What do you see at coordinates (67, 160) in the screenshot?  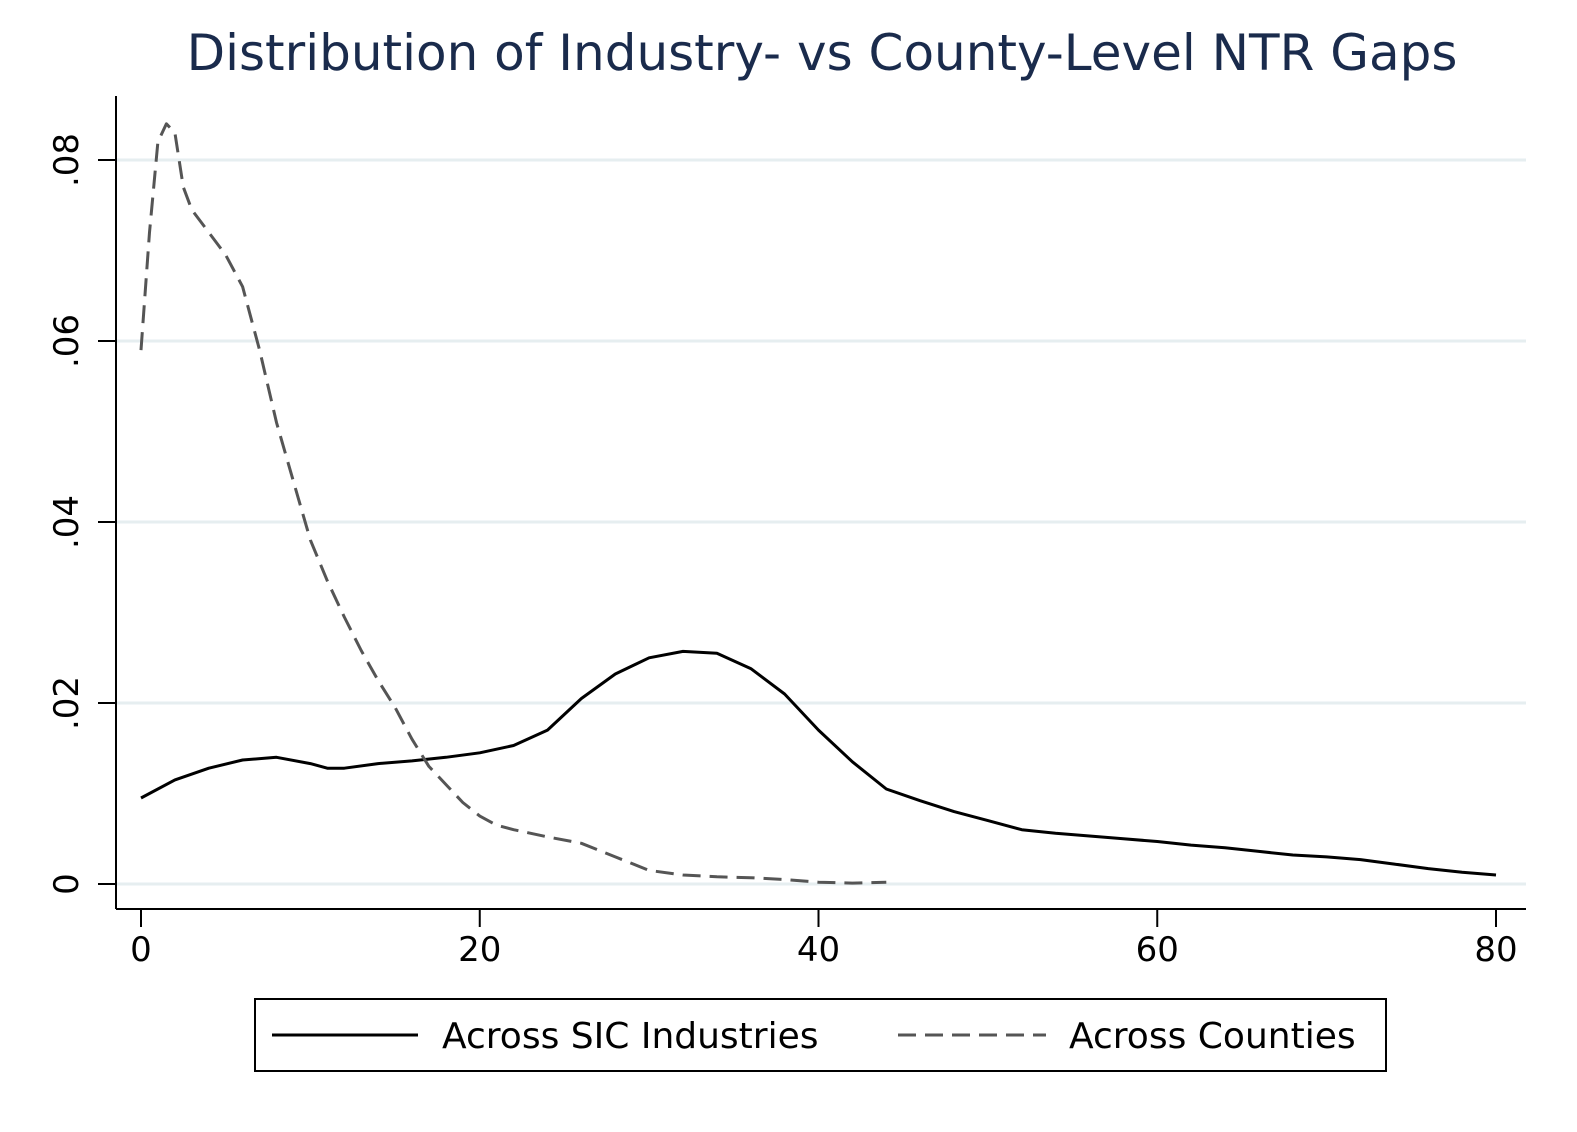 I see `y-tick-label-4: .08` at bounding box center [67, 160].